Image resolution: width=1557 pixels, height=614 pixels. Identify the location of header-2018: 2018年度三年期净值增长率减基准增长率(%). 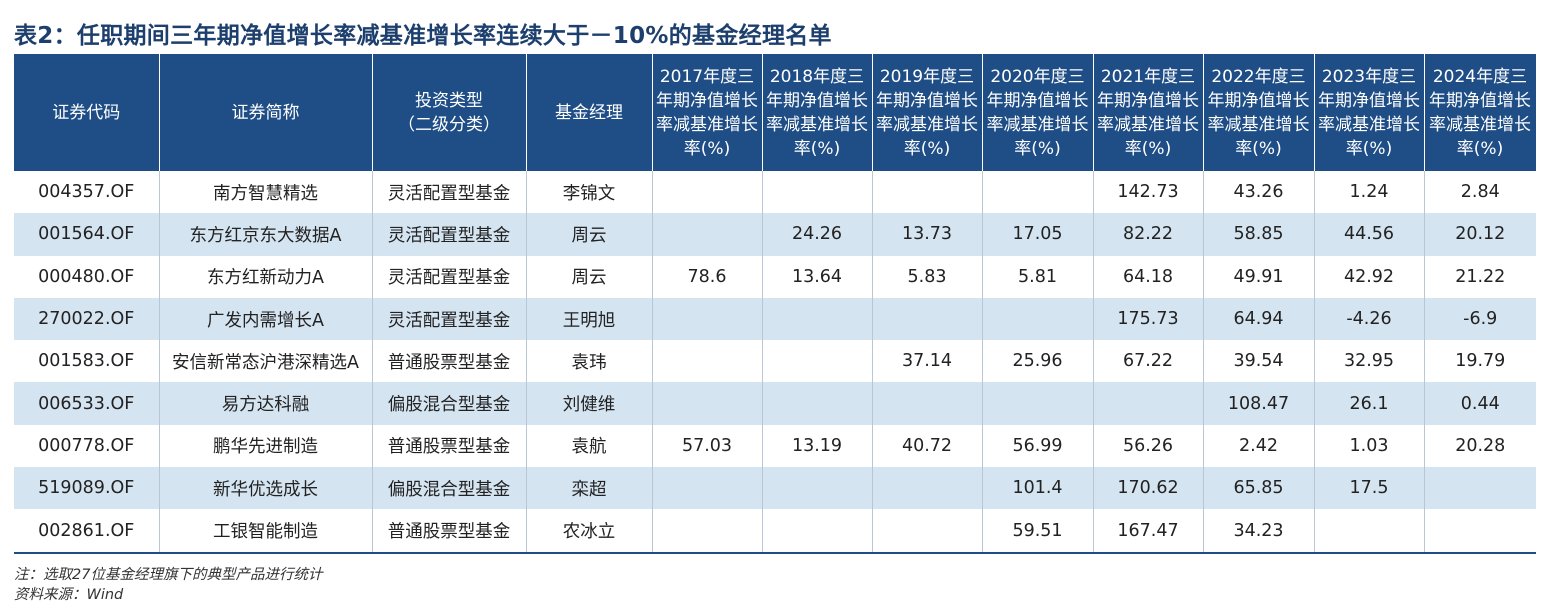
(817, 112).